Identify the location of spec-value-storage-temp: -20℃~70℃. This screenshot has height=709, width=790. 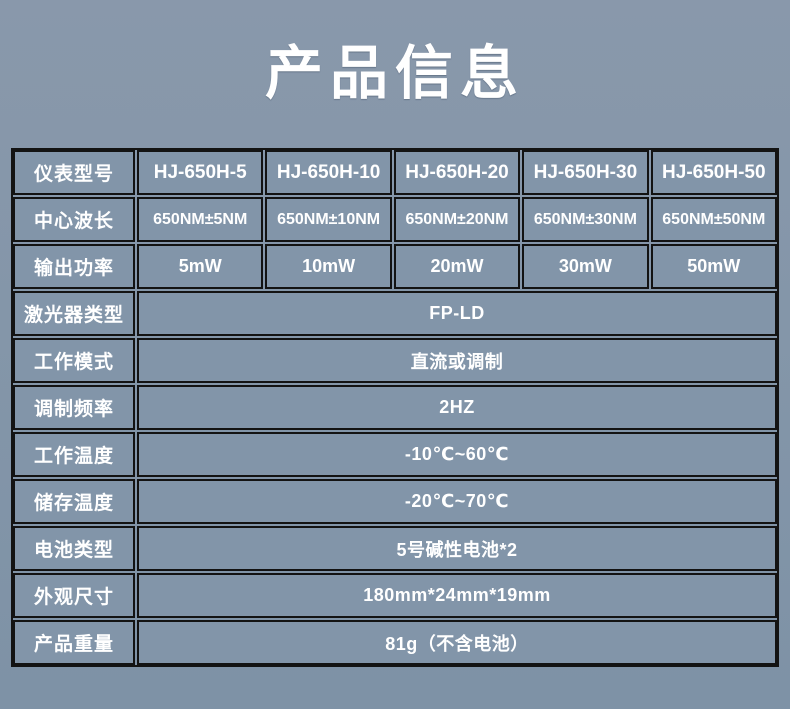
(457, 501).